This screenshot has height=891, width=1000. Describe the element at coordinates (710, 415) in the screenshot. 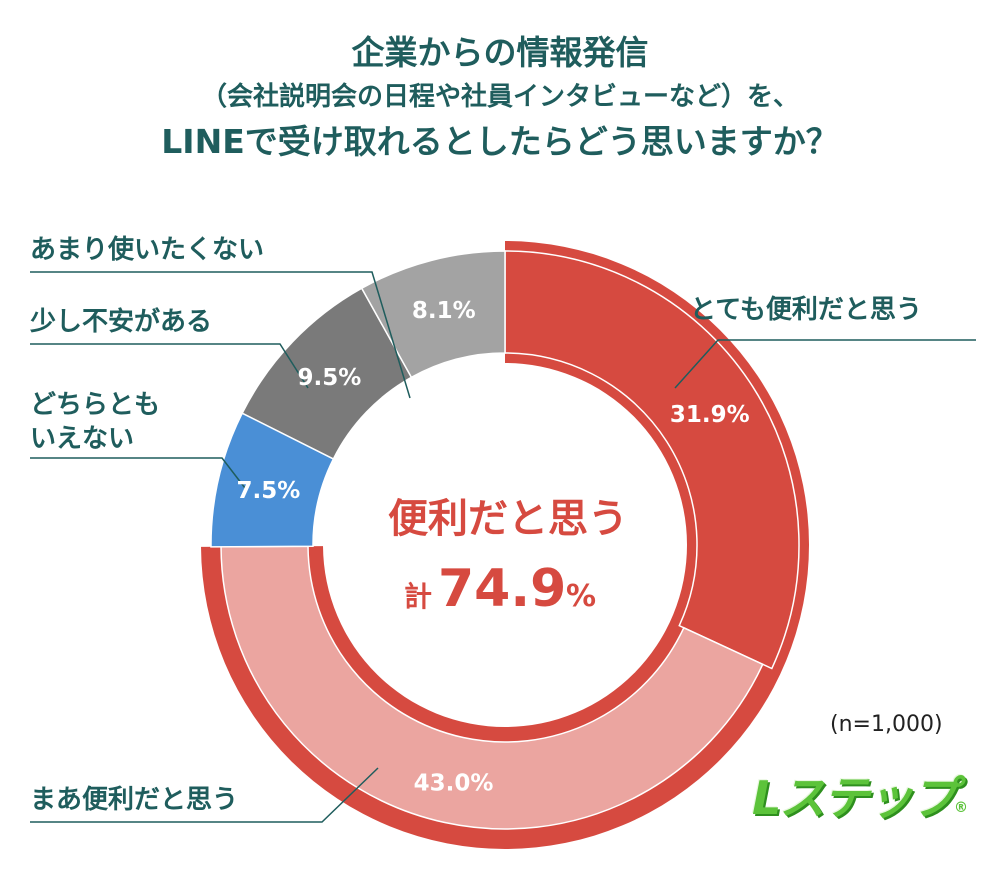

I see `pct-label-1: 31.9%` at that location.